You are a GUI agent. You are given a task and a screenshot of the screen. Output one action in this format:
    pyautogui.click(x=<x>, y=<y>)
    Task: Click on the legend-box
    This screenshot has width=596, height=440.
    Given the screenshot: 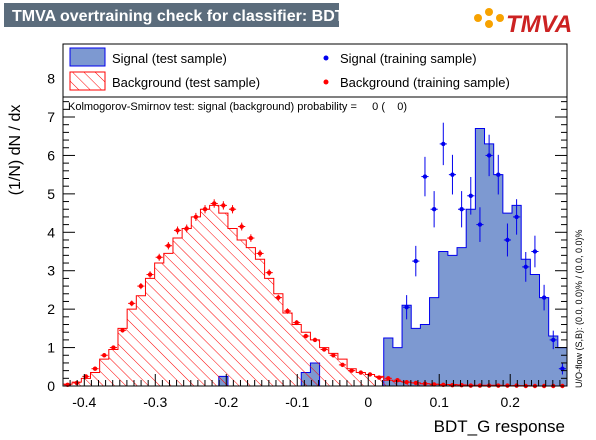 What is the action you would take?
    pyautogui.click(x=315, y=70)
    